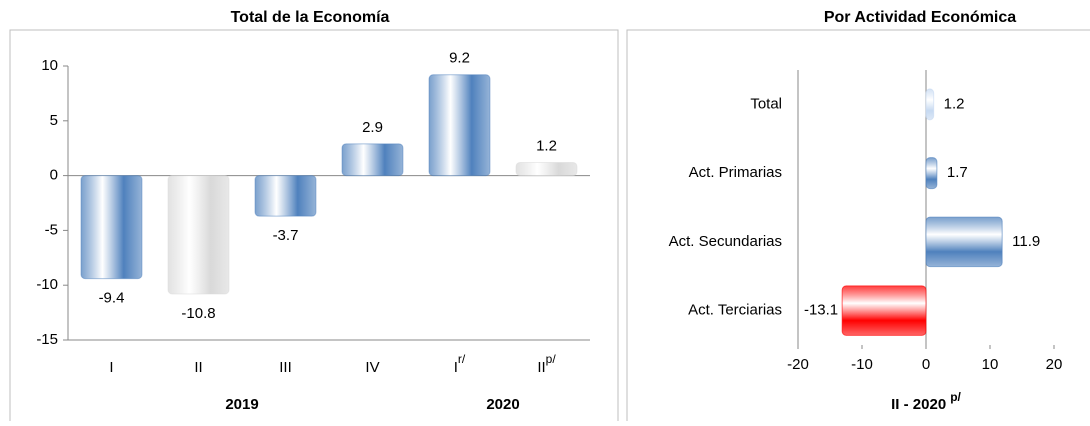 This screenshot has width=1090, height=426. Describe the element at coordinates (821, 310) in the screenshot. I see `data-label: -13.1` at that location.